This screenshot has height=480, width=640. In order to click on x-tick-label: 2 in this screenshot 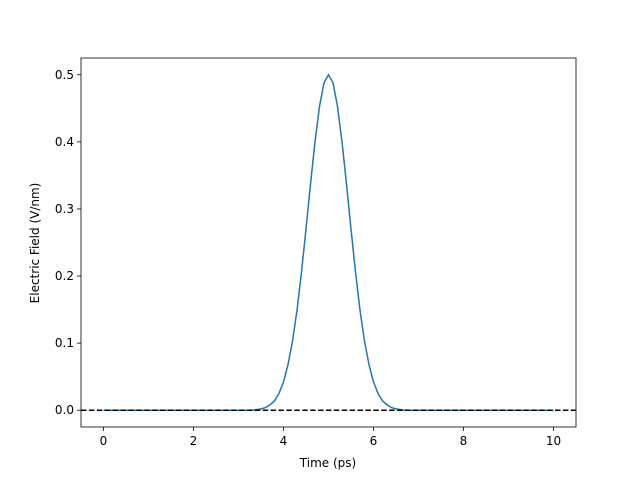, I will do `click(194, 441)`.